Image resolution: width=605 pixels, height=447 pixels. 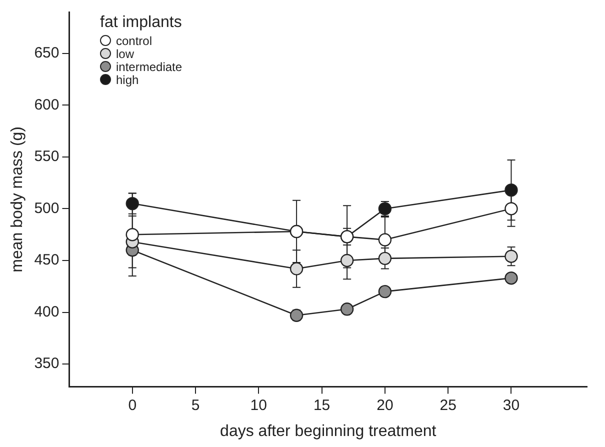 I want to click on y-axis-title: mean body mass (g), so click(x=17, y=199).